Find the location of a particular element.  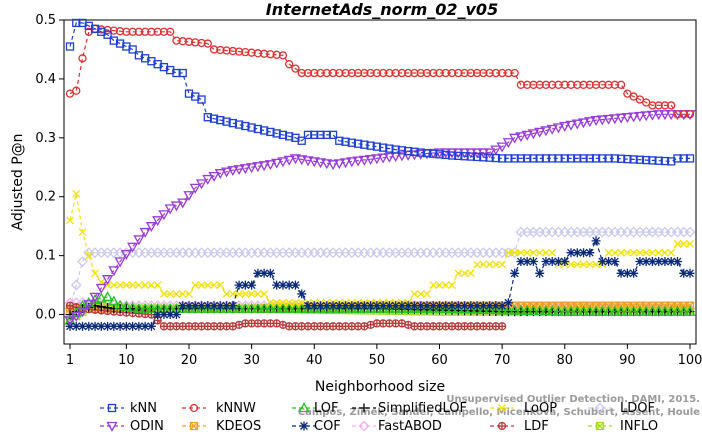

series-ldf is located at coordinates (286, 316).